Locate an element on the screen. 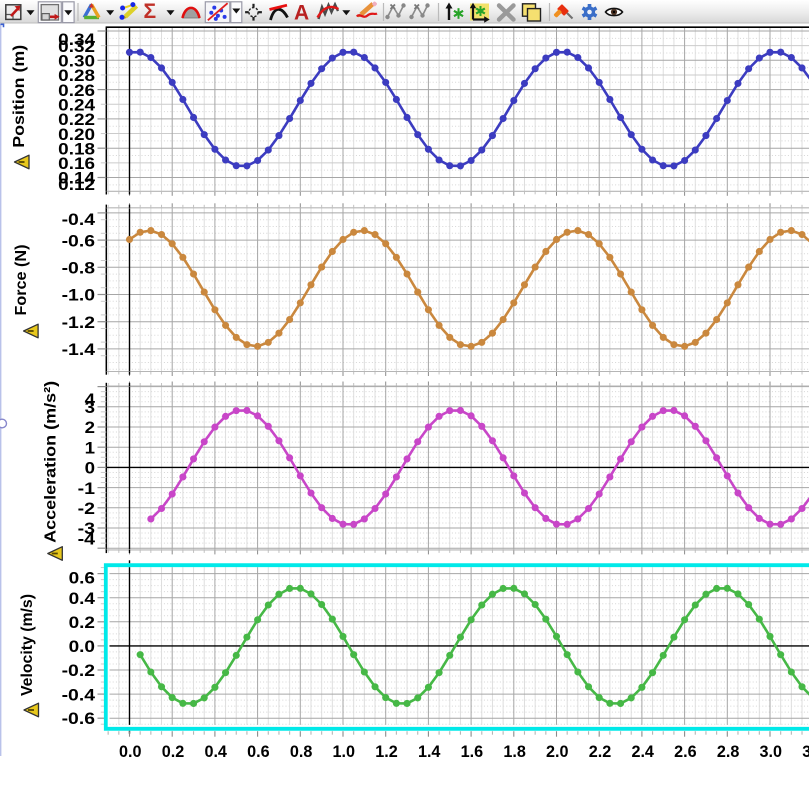 The image size is (809, 807). svg-text: -4 is located at coordinates (87, 540).